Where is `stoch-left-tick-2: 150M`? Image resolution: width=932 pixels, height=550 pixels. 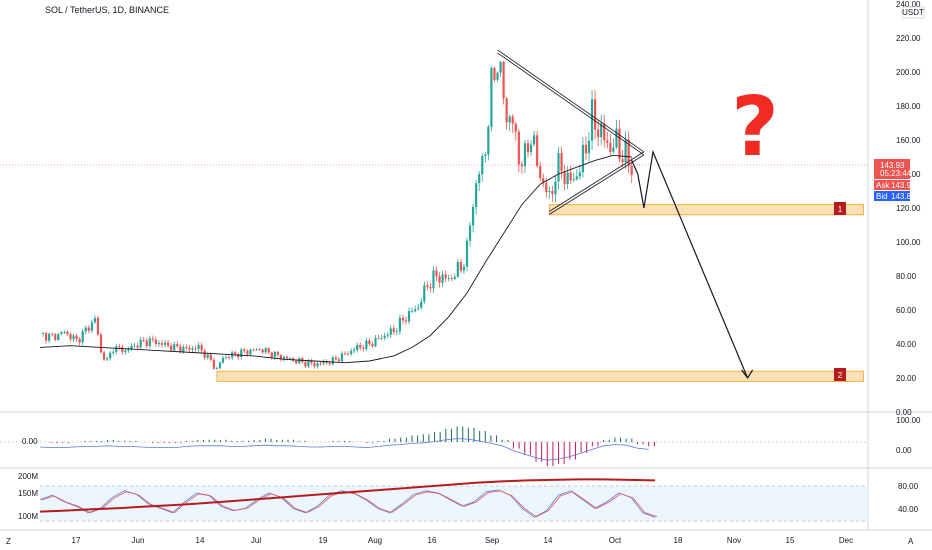
stoch-left-tick-2: 150M is located at coordinates (28, 493).